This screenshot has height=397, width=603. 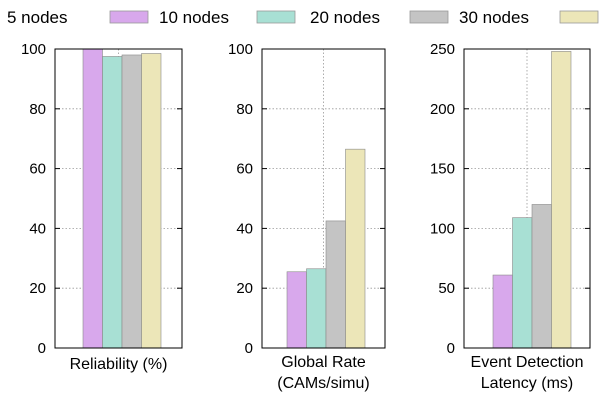 I want to click on x-axis-label: Reliability (%), so click(x=119, y=364).